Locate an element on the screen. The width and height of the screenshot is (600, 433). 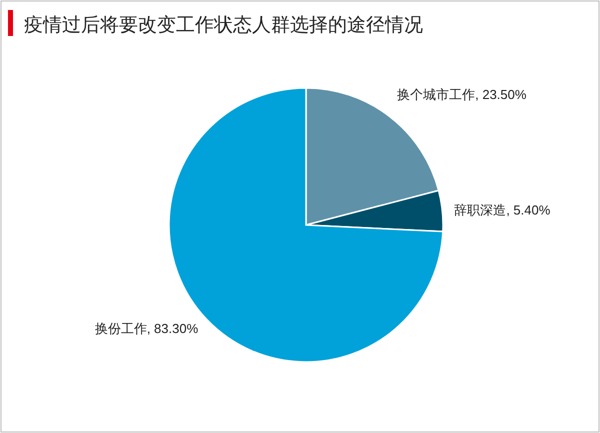
slice-label: 换个城市工作, 23.50% is located at coordinates (462, 94).